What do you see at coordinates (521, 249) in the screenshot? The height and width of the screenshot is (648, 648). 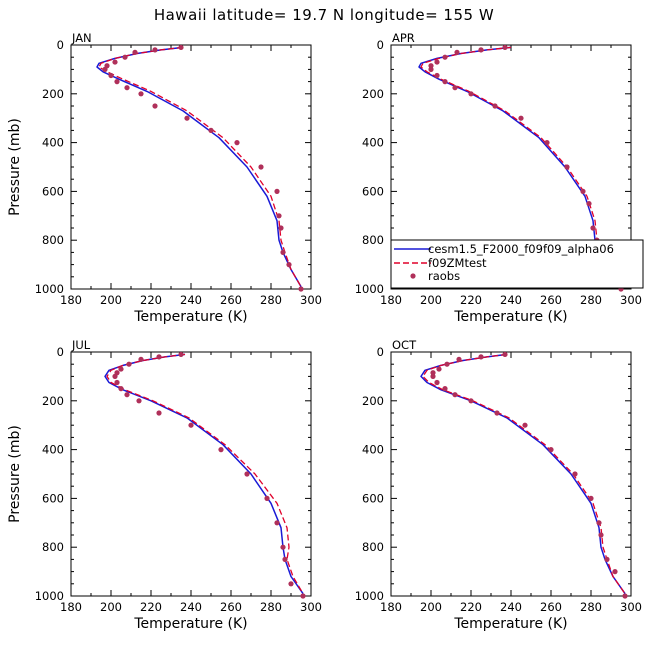 I see `legend-label: cesm1.5_F2000_f09f09_alpha06` at bounding box center [521, 249].